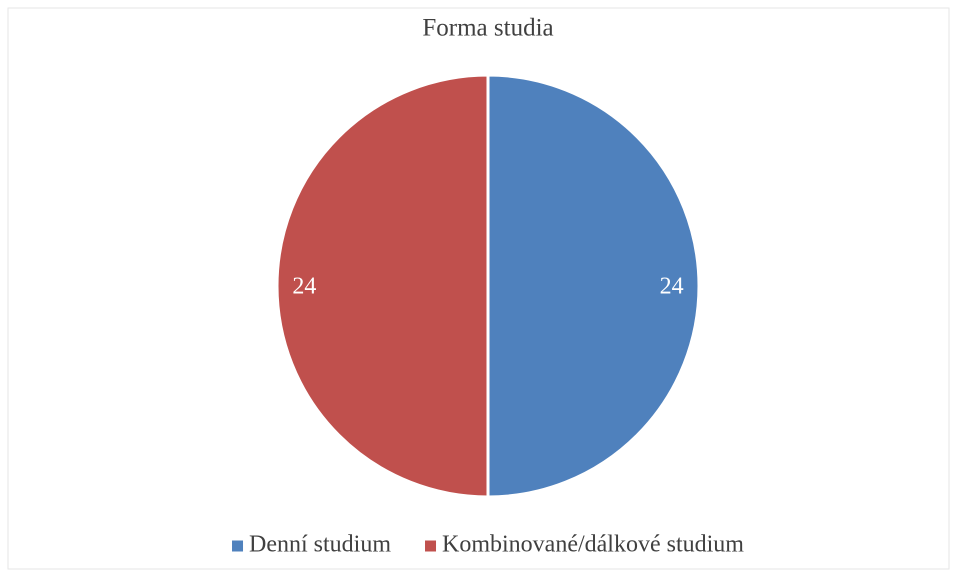 Image resolution: width=957 pixels, height=577 pixels. I want to click on legend-label: Denní studium, so click(320, 545).